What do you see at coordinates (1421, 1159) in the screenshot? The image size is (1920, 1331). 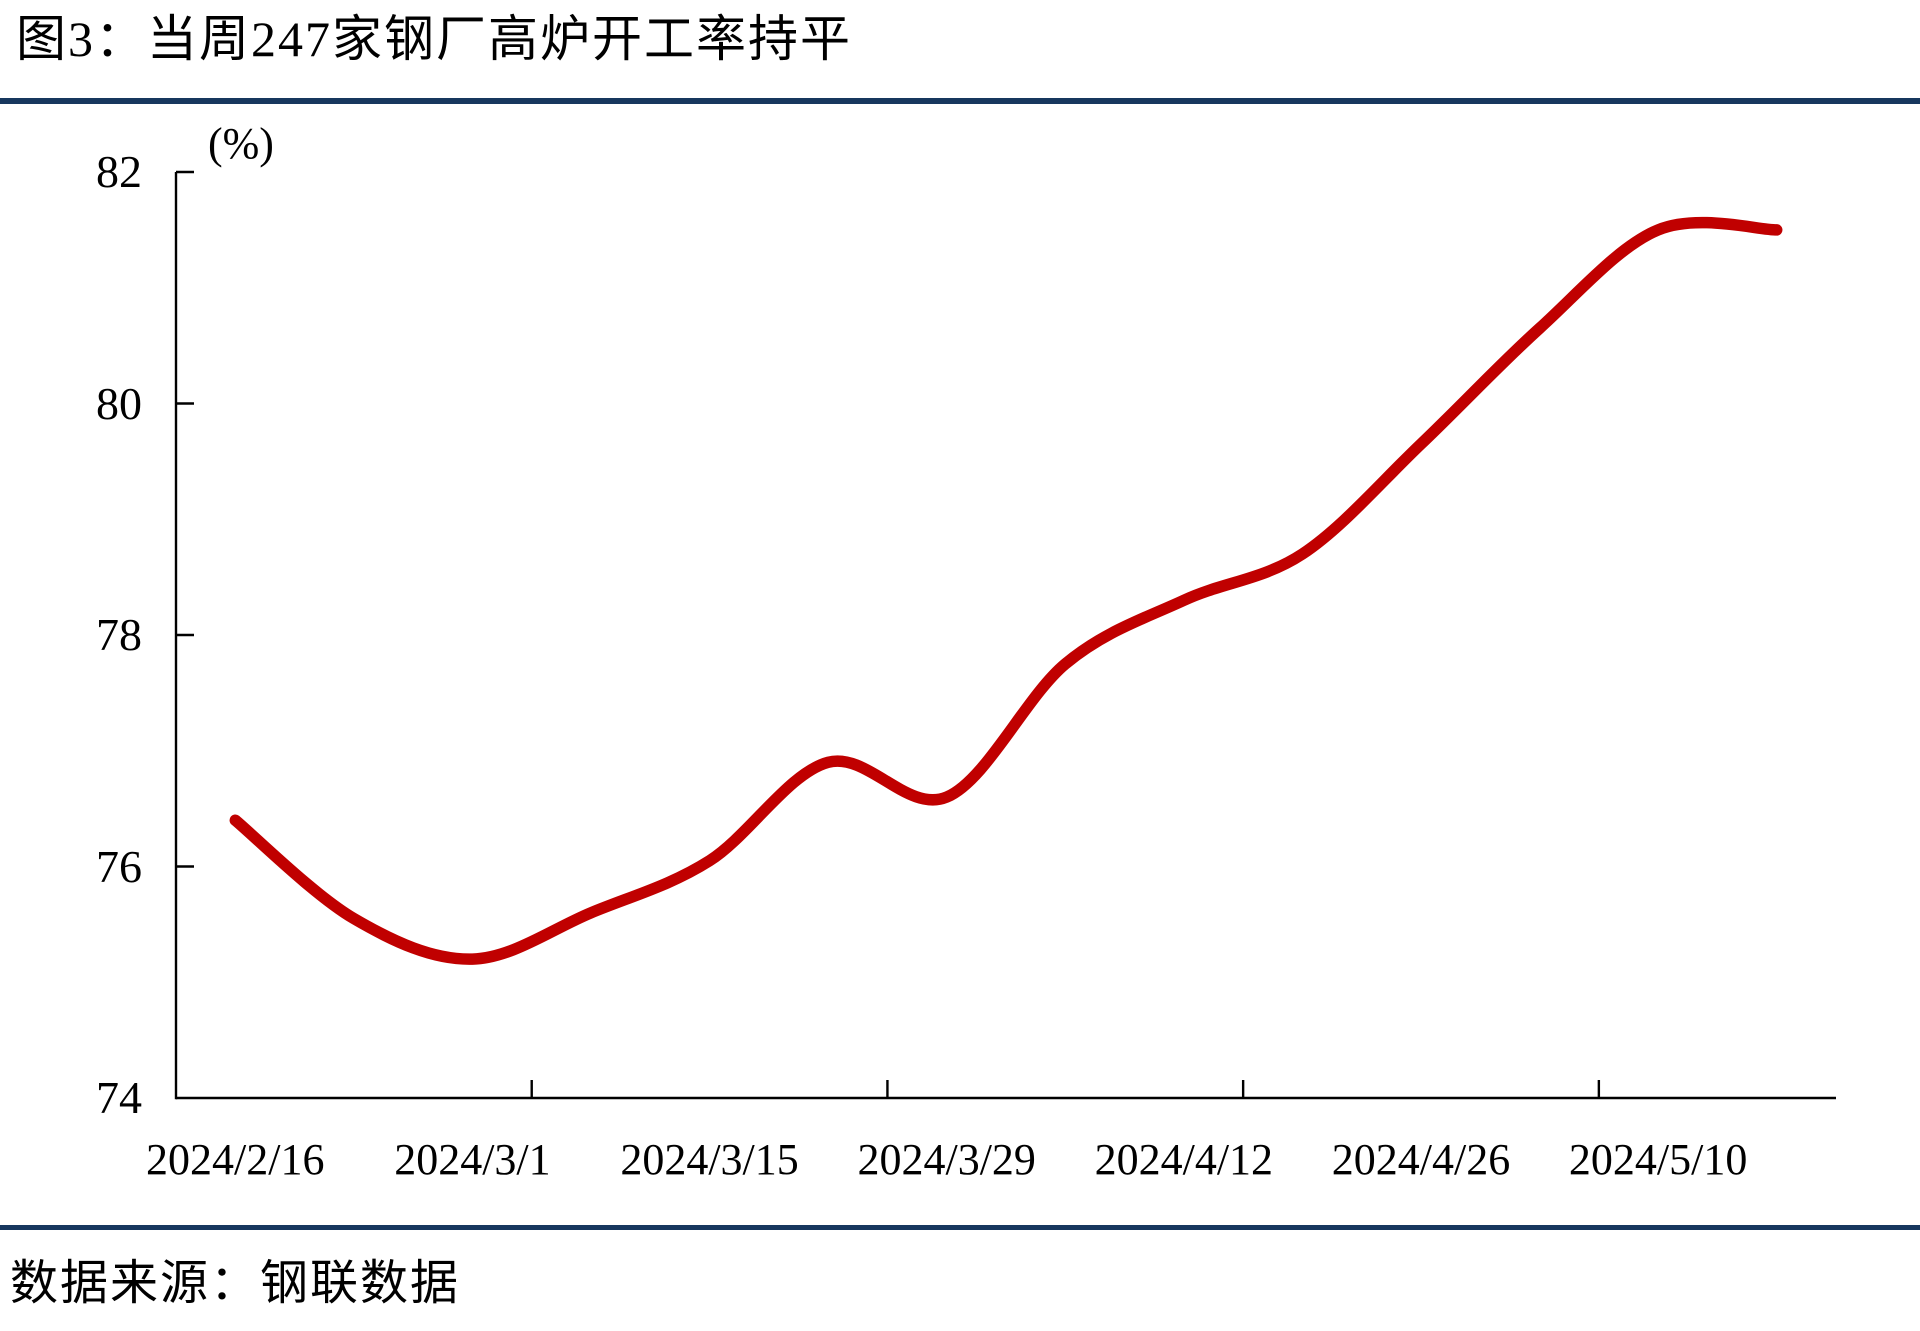 I see `x-tick-label: 2024/4/26` at bounding box center [1421, 1159].